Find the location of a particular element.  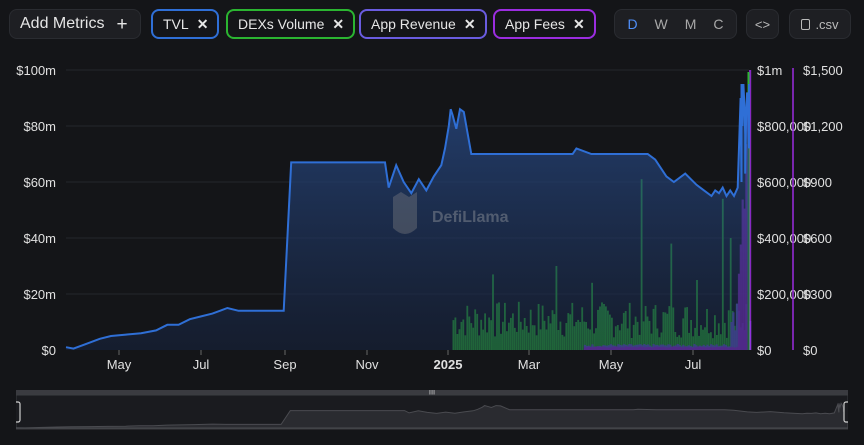

y-right-primary-tick-label: $400,000 is located at coordinates (784, 238).